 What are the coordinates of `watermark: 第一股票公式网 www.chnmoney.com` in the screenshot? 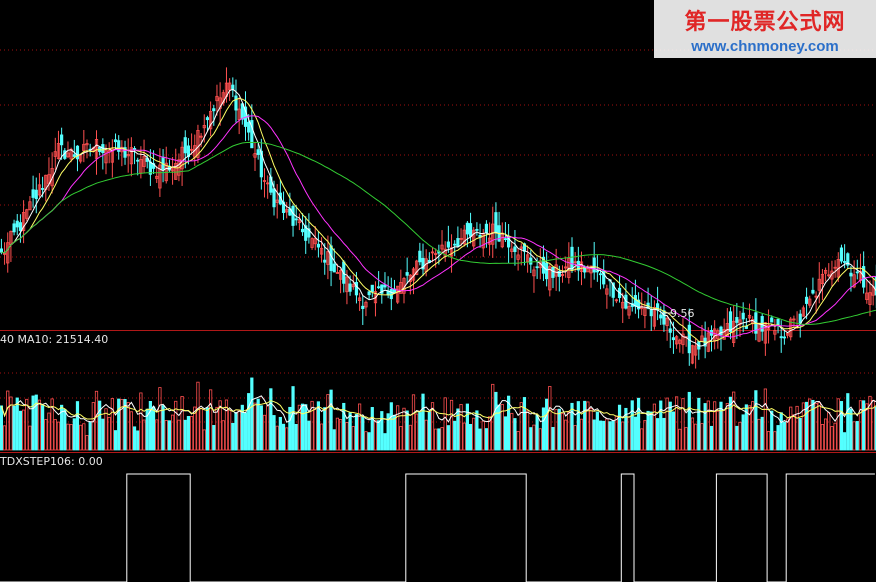 It's located at (765, 29).